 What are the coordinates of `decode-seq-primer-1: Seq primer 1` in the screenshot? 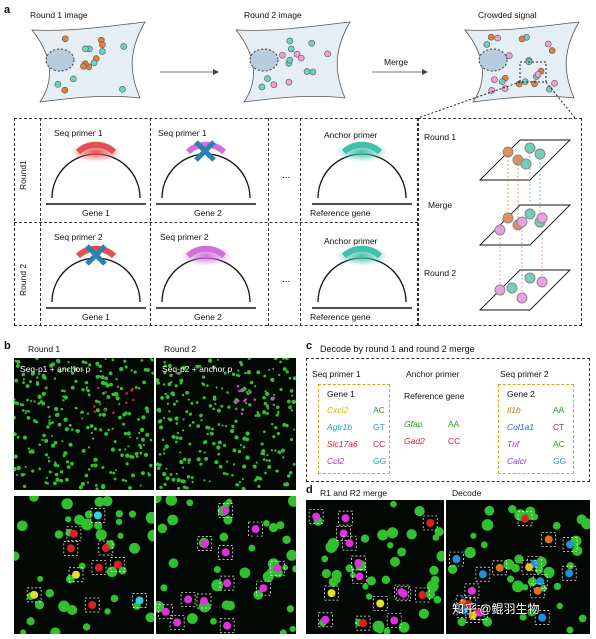 It's located at (336, 374).